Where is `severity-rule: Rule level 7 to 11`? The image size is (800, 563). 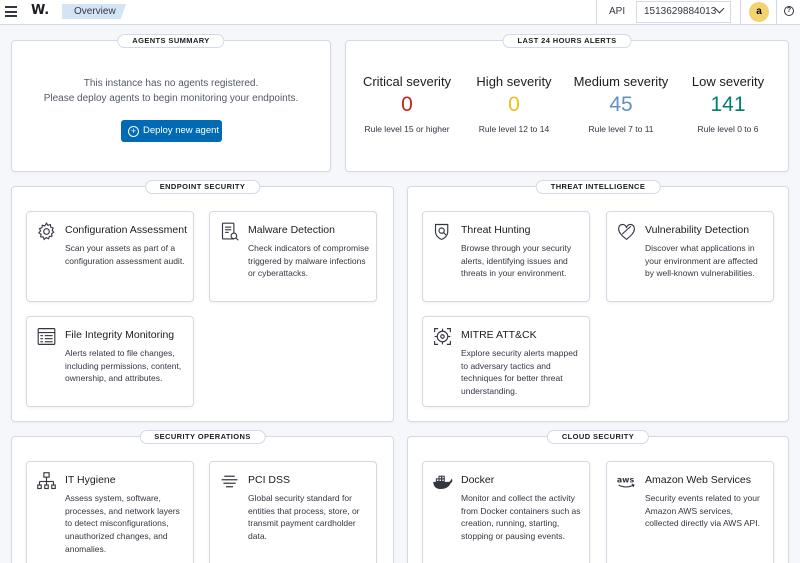
severity-rule: Rule level 7 to 11 is located at coordinates (621, 129).